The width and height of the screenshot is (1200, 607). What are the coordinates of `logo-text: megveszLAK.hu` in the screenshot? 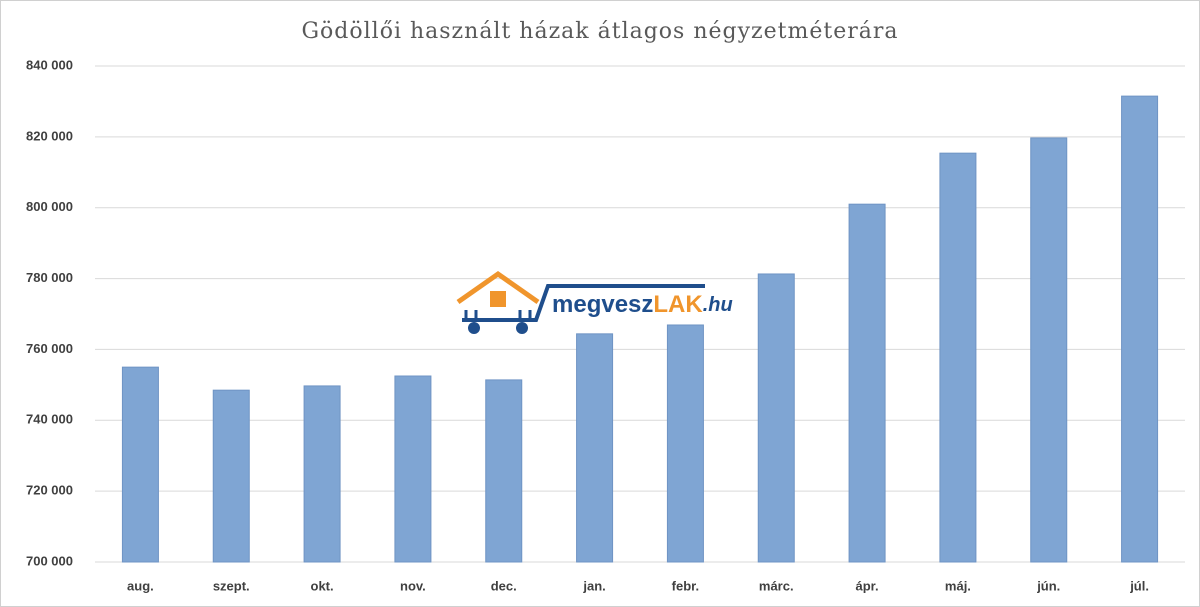 It's located at (642, 304).